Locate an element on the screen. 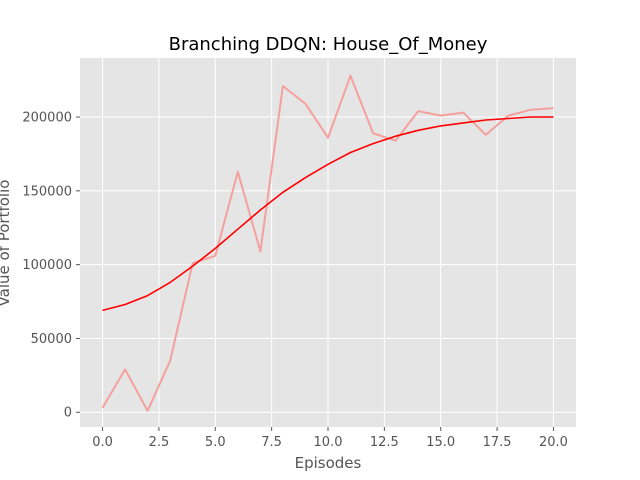 Image resolution: width=640 pixels, height=480 pixels. x-tick-label: 10.0 is located at coordinates (328, 442).